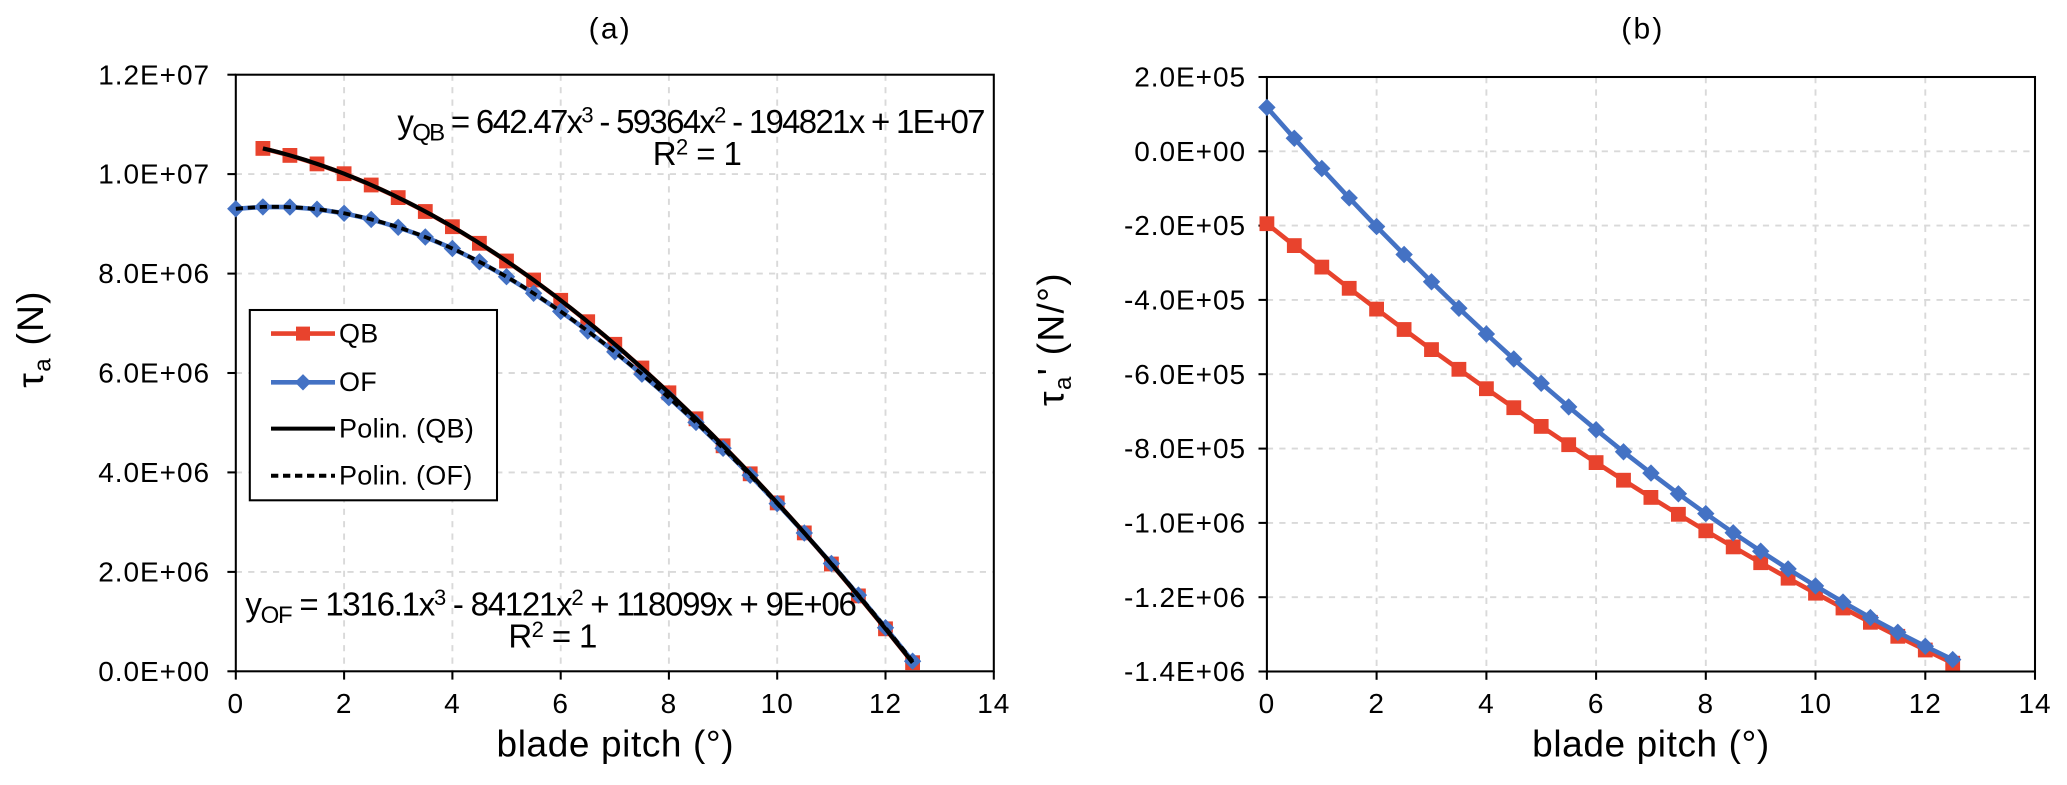 Image resolution: width=2067 pixels, height=785 pixels. Describe the element at coordinates (358, 382) in the screenshot. I see `svg-text: OF` at that location.